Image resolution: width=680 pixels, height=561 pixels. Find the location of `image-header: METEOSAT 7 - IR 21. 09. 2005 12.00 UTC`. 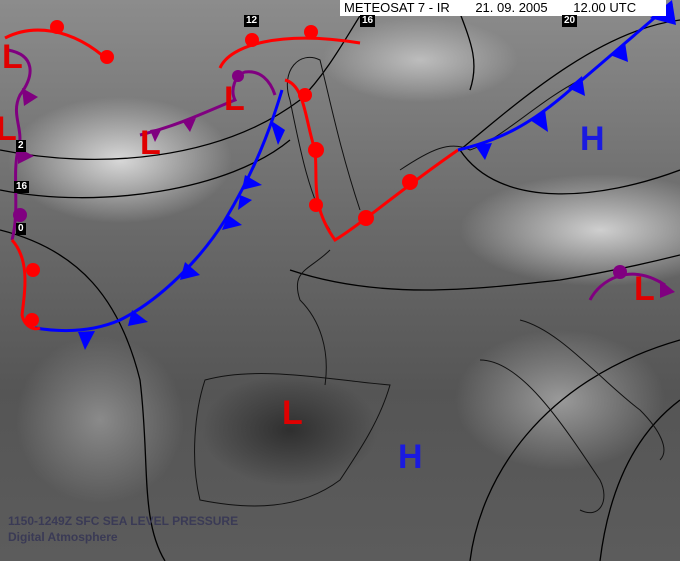

image-header: METEOSAT 7 - IR 21. 09. 2005 12.00 UTC is located at coordinates (503, 8).